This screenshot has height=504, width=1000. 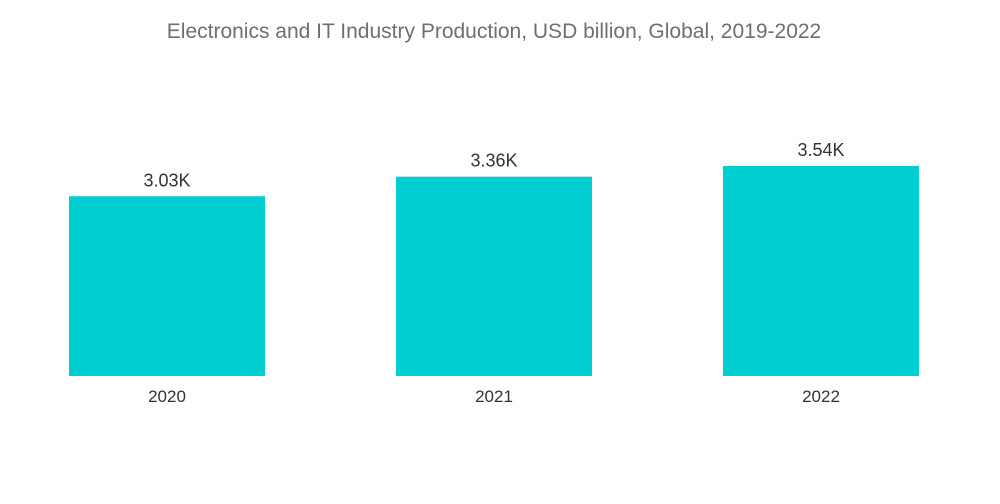 What do you see at coordinates (820, 150) in the screenshot?
I see `data-label-2022: 3.54K` at bounding box center [820, 150].